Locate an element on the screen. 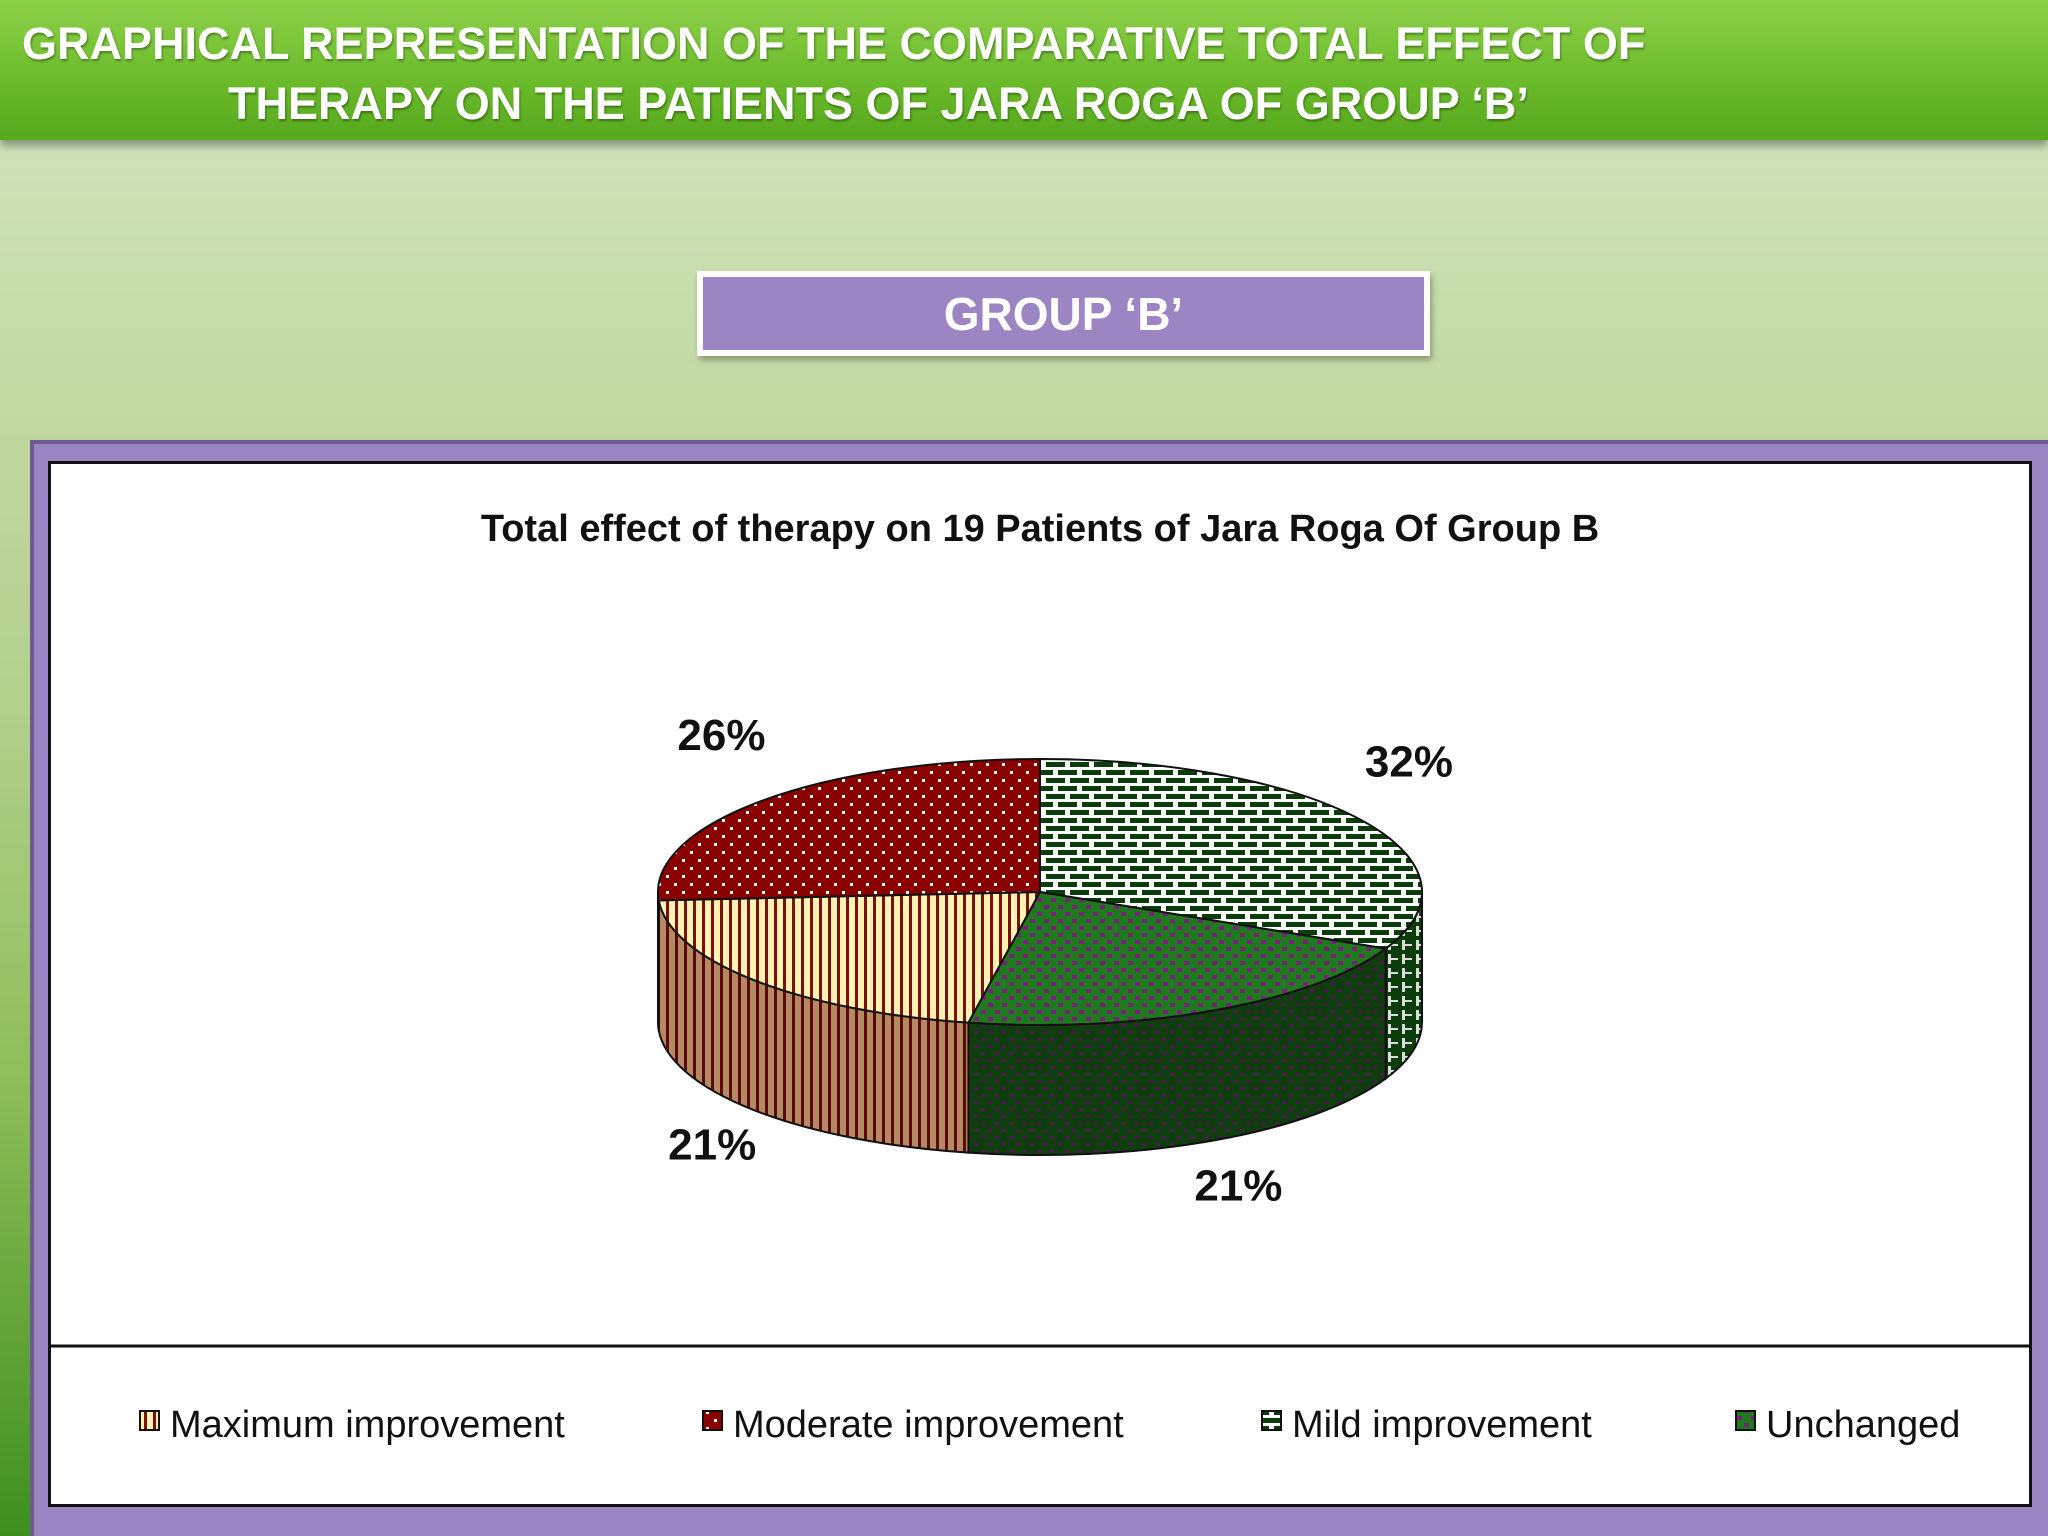 The image size is (2048, 1536). legend-swatch-mild-improvement is located at coordinates (1271, 1420).